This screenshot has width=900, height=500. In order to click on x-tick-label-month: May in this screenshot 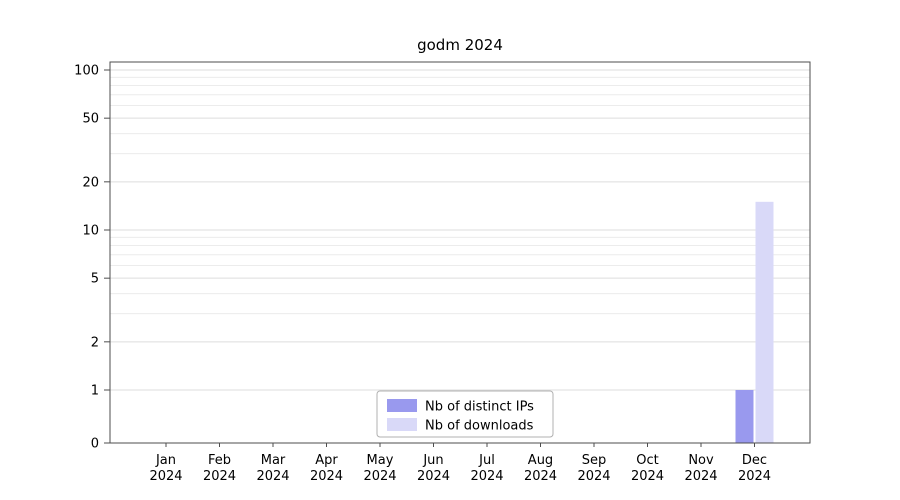, I will do `click(380, 460)`.